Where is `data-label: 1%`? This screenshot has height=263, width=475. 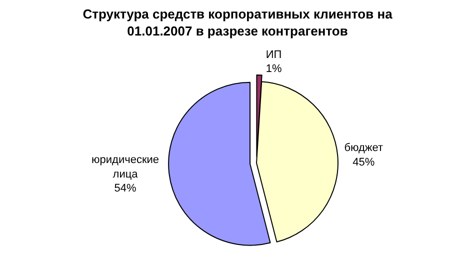
data-label: 1% is located at coordinates (274, 69).